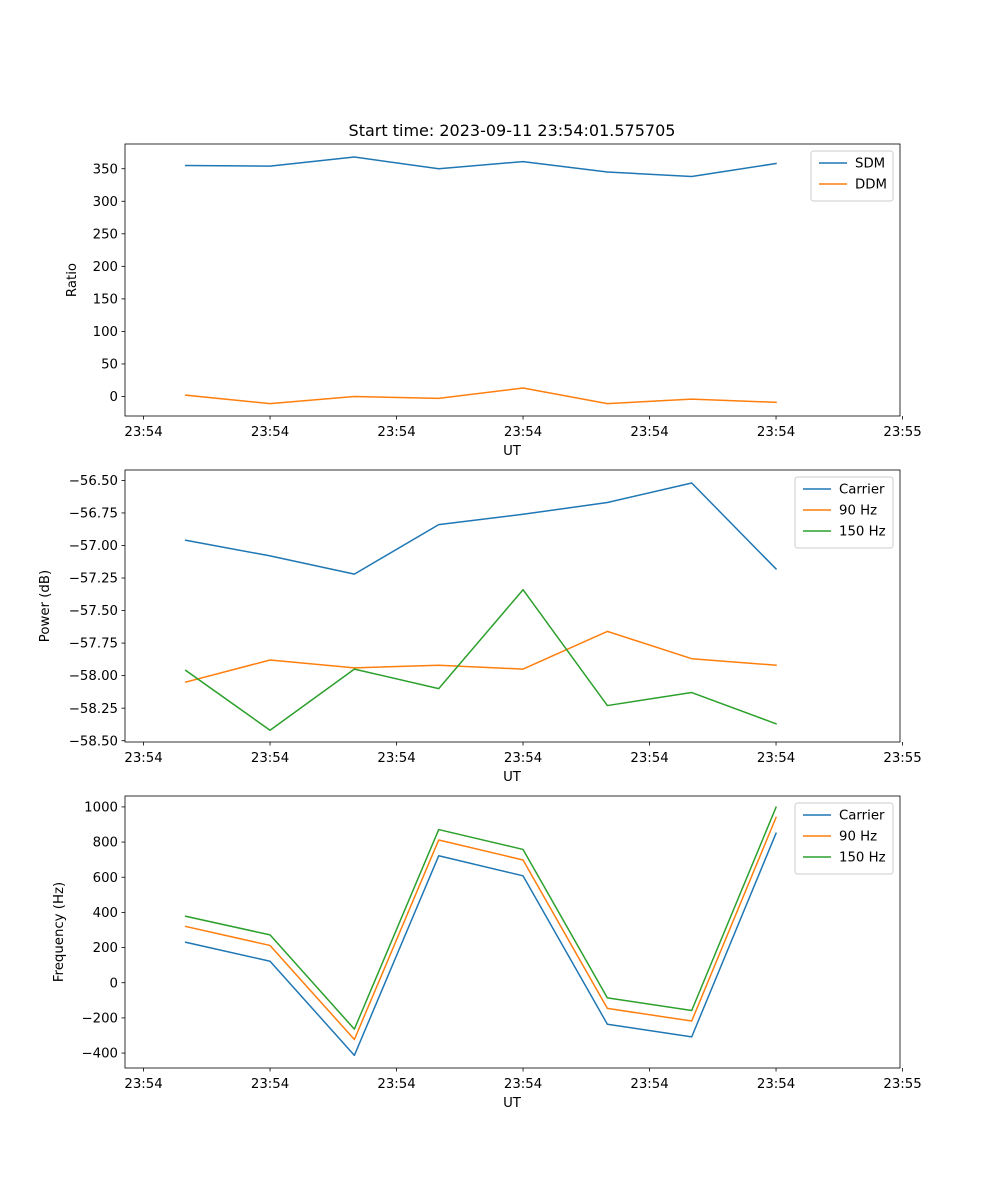 The image size is (1000, 1200). What do you see at coordinates (480, 167) in the screenshot?
I see `series-line-sdm` at bounding box center [480, 167].